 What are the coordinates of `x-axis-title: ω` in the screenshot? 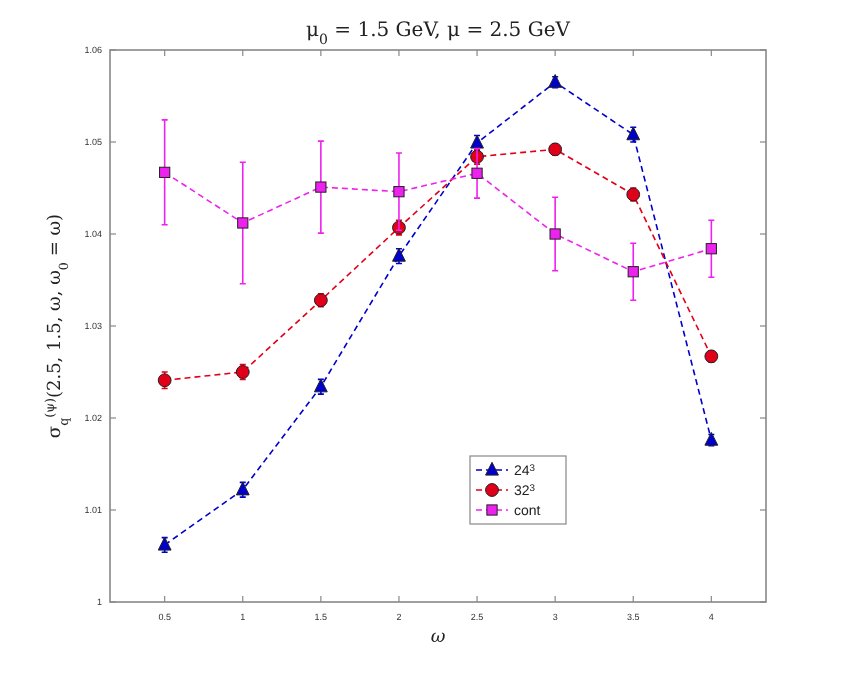 It's located at (438, 638).